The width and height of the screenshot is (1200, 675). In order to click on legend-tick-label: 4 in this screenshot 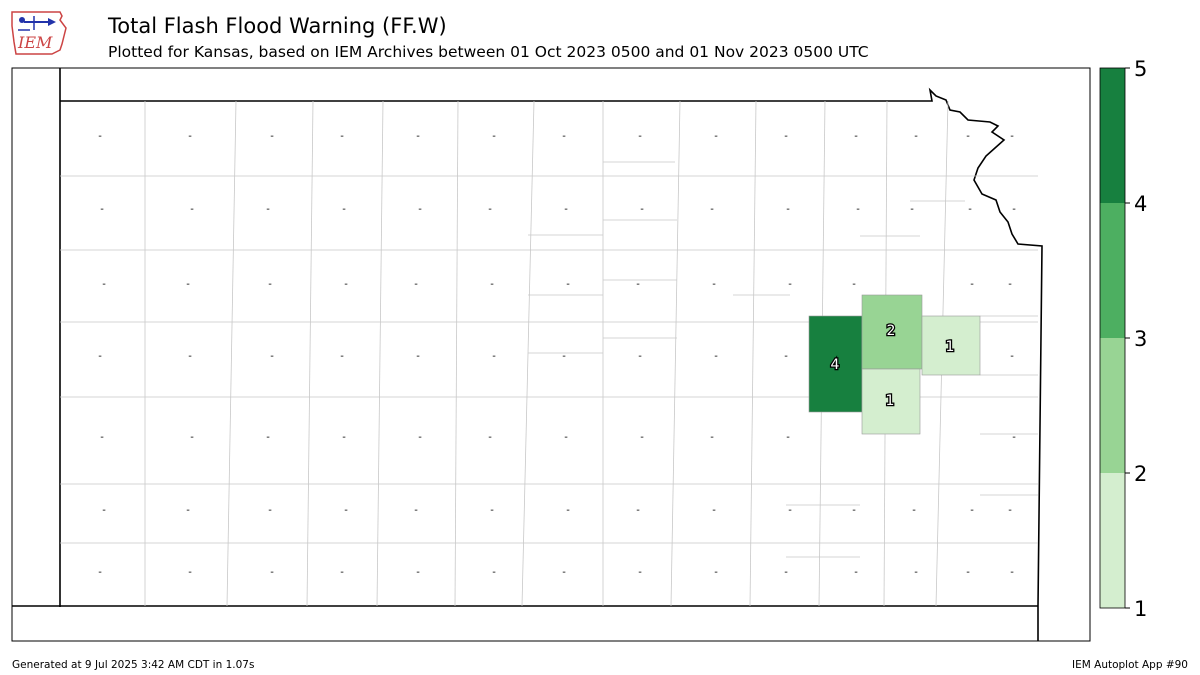, I will do `click(1140, 204)`.